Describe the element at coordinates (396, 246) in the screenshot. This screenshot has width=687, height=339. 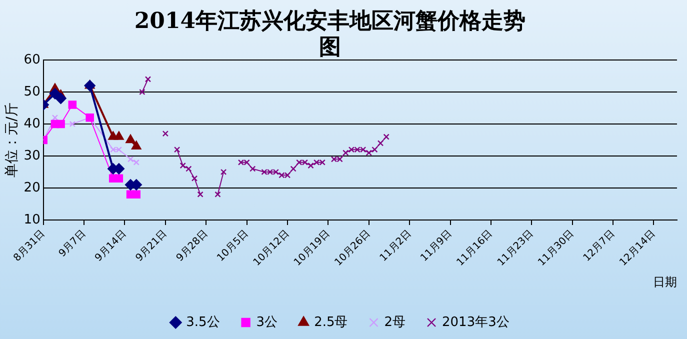
I see `x-tick-label: 11月2日` at that location.